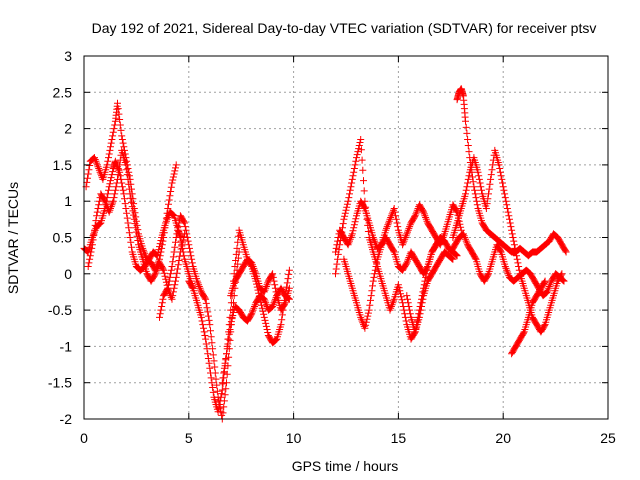 This screenshot has height=480, width=640. Describe the element at coordinates (84, 438) in the screenshot. I see `x-tick-label: 0` at that location.